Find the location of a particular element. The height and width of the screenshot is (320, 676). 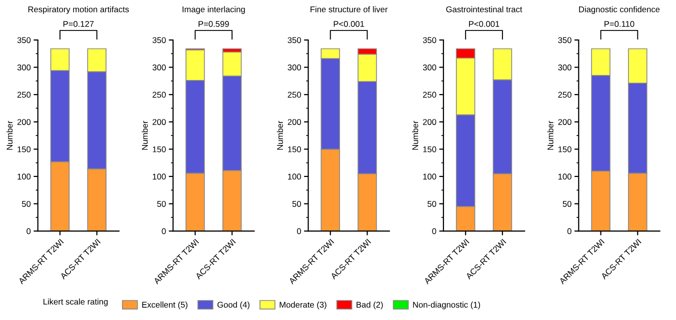

chart-title: Diagnostic confidence is located at coordinates (619, 10).